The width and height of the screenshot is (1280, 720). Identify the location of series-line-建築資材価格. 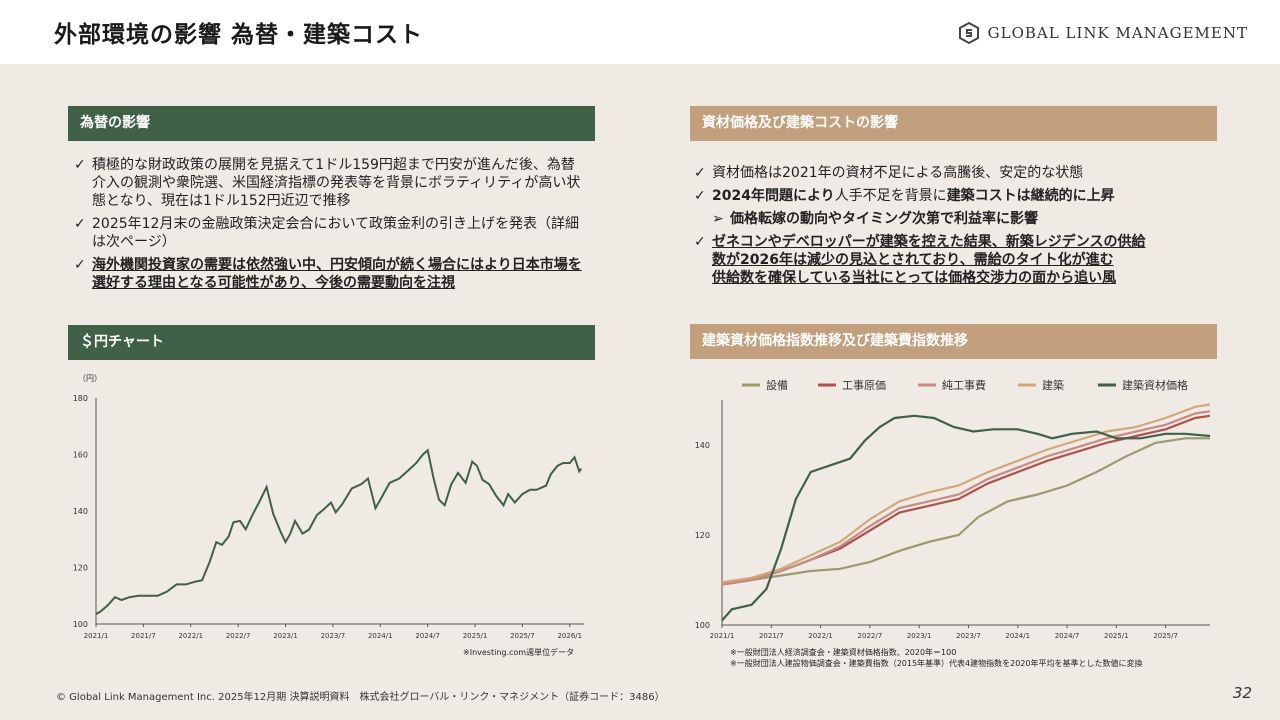
(966, 518).